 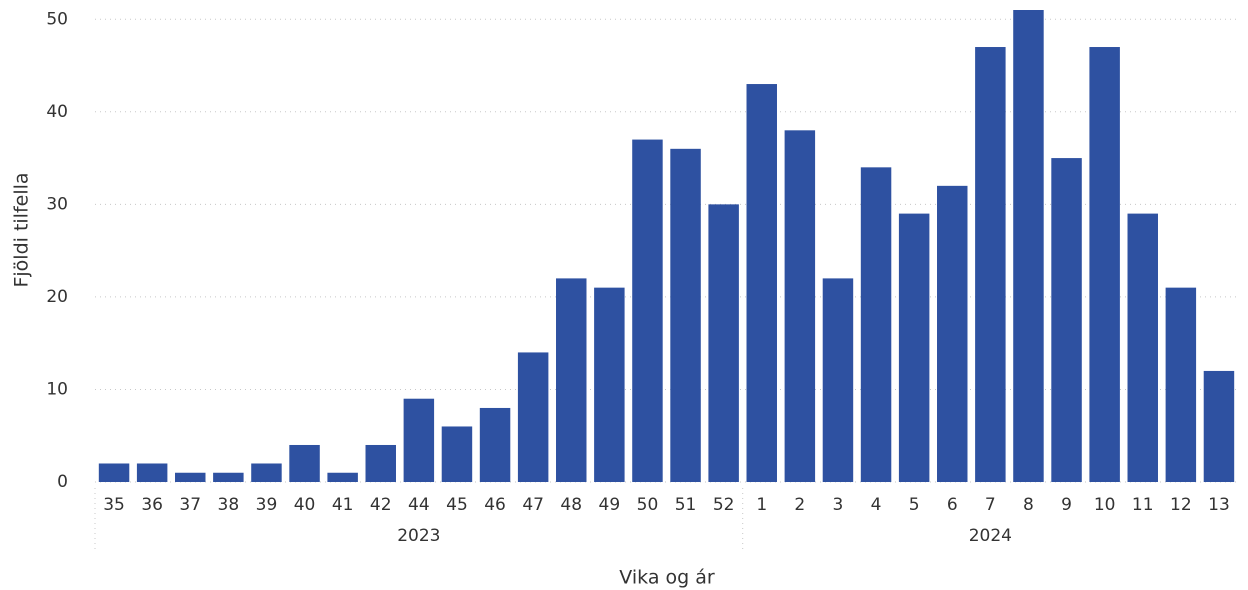 I want to click on group-label: 2024, so click(x=990, y=536).